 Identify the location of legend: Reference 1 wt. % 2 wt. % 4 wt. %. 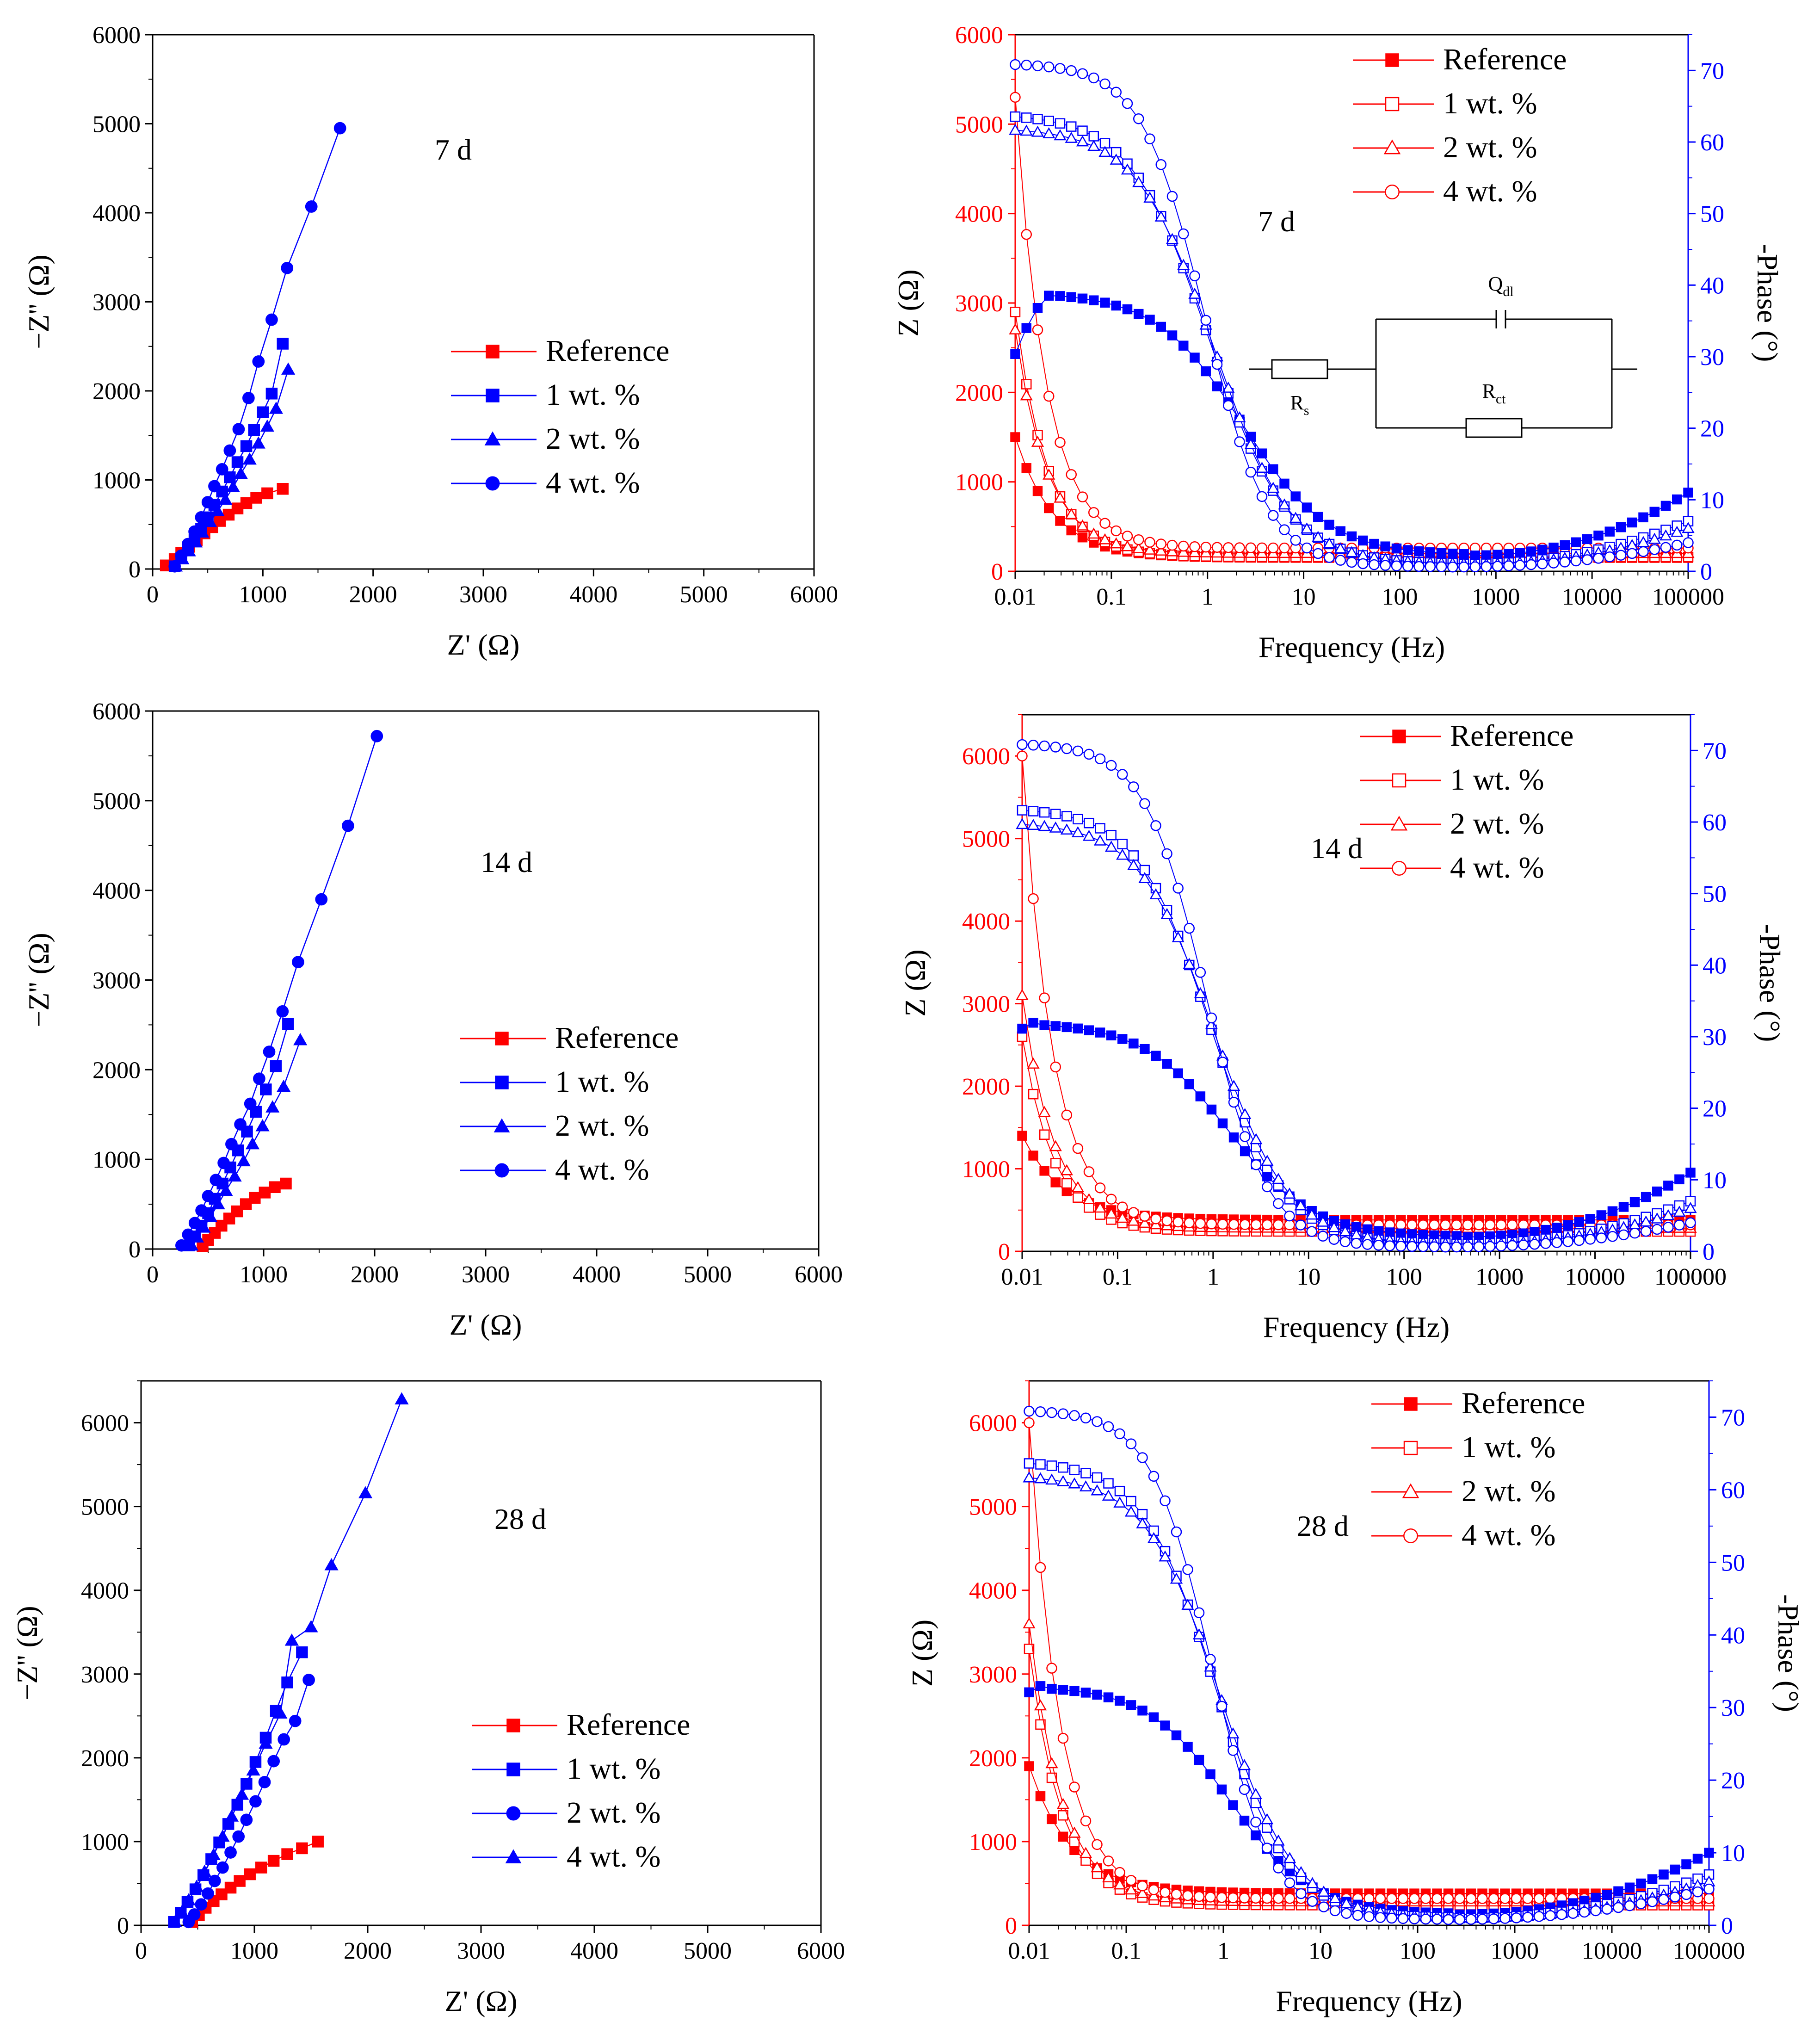
(1466, 801).